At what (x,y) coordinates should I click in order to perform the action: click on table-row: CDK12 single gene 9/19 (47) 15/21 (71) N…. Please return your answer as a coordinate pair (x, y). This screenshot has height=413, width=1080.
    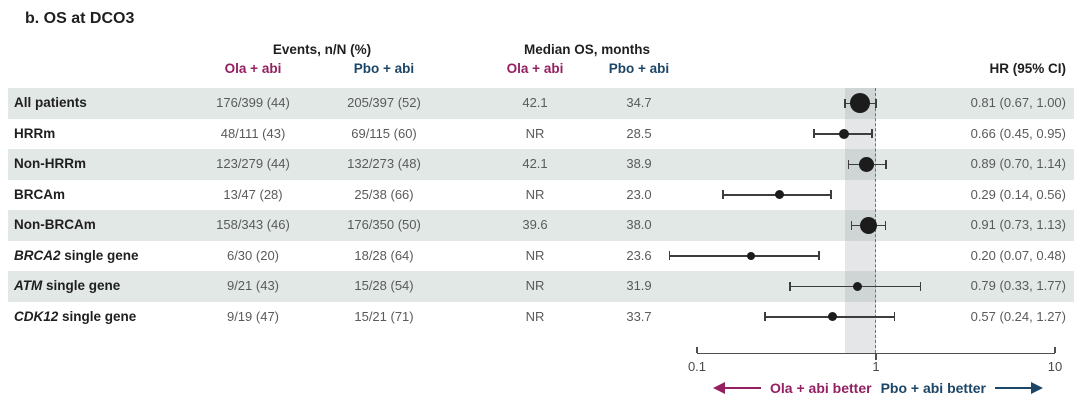
    Looking at the image, I should click on (541, 317).